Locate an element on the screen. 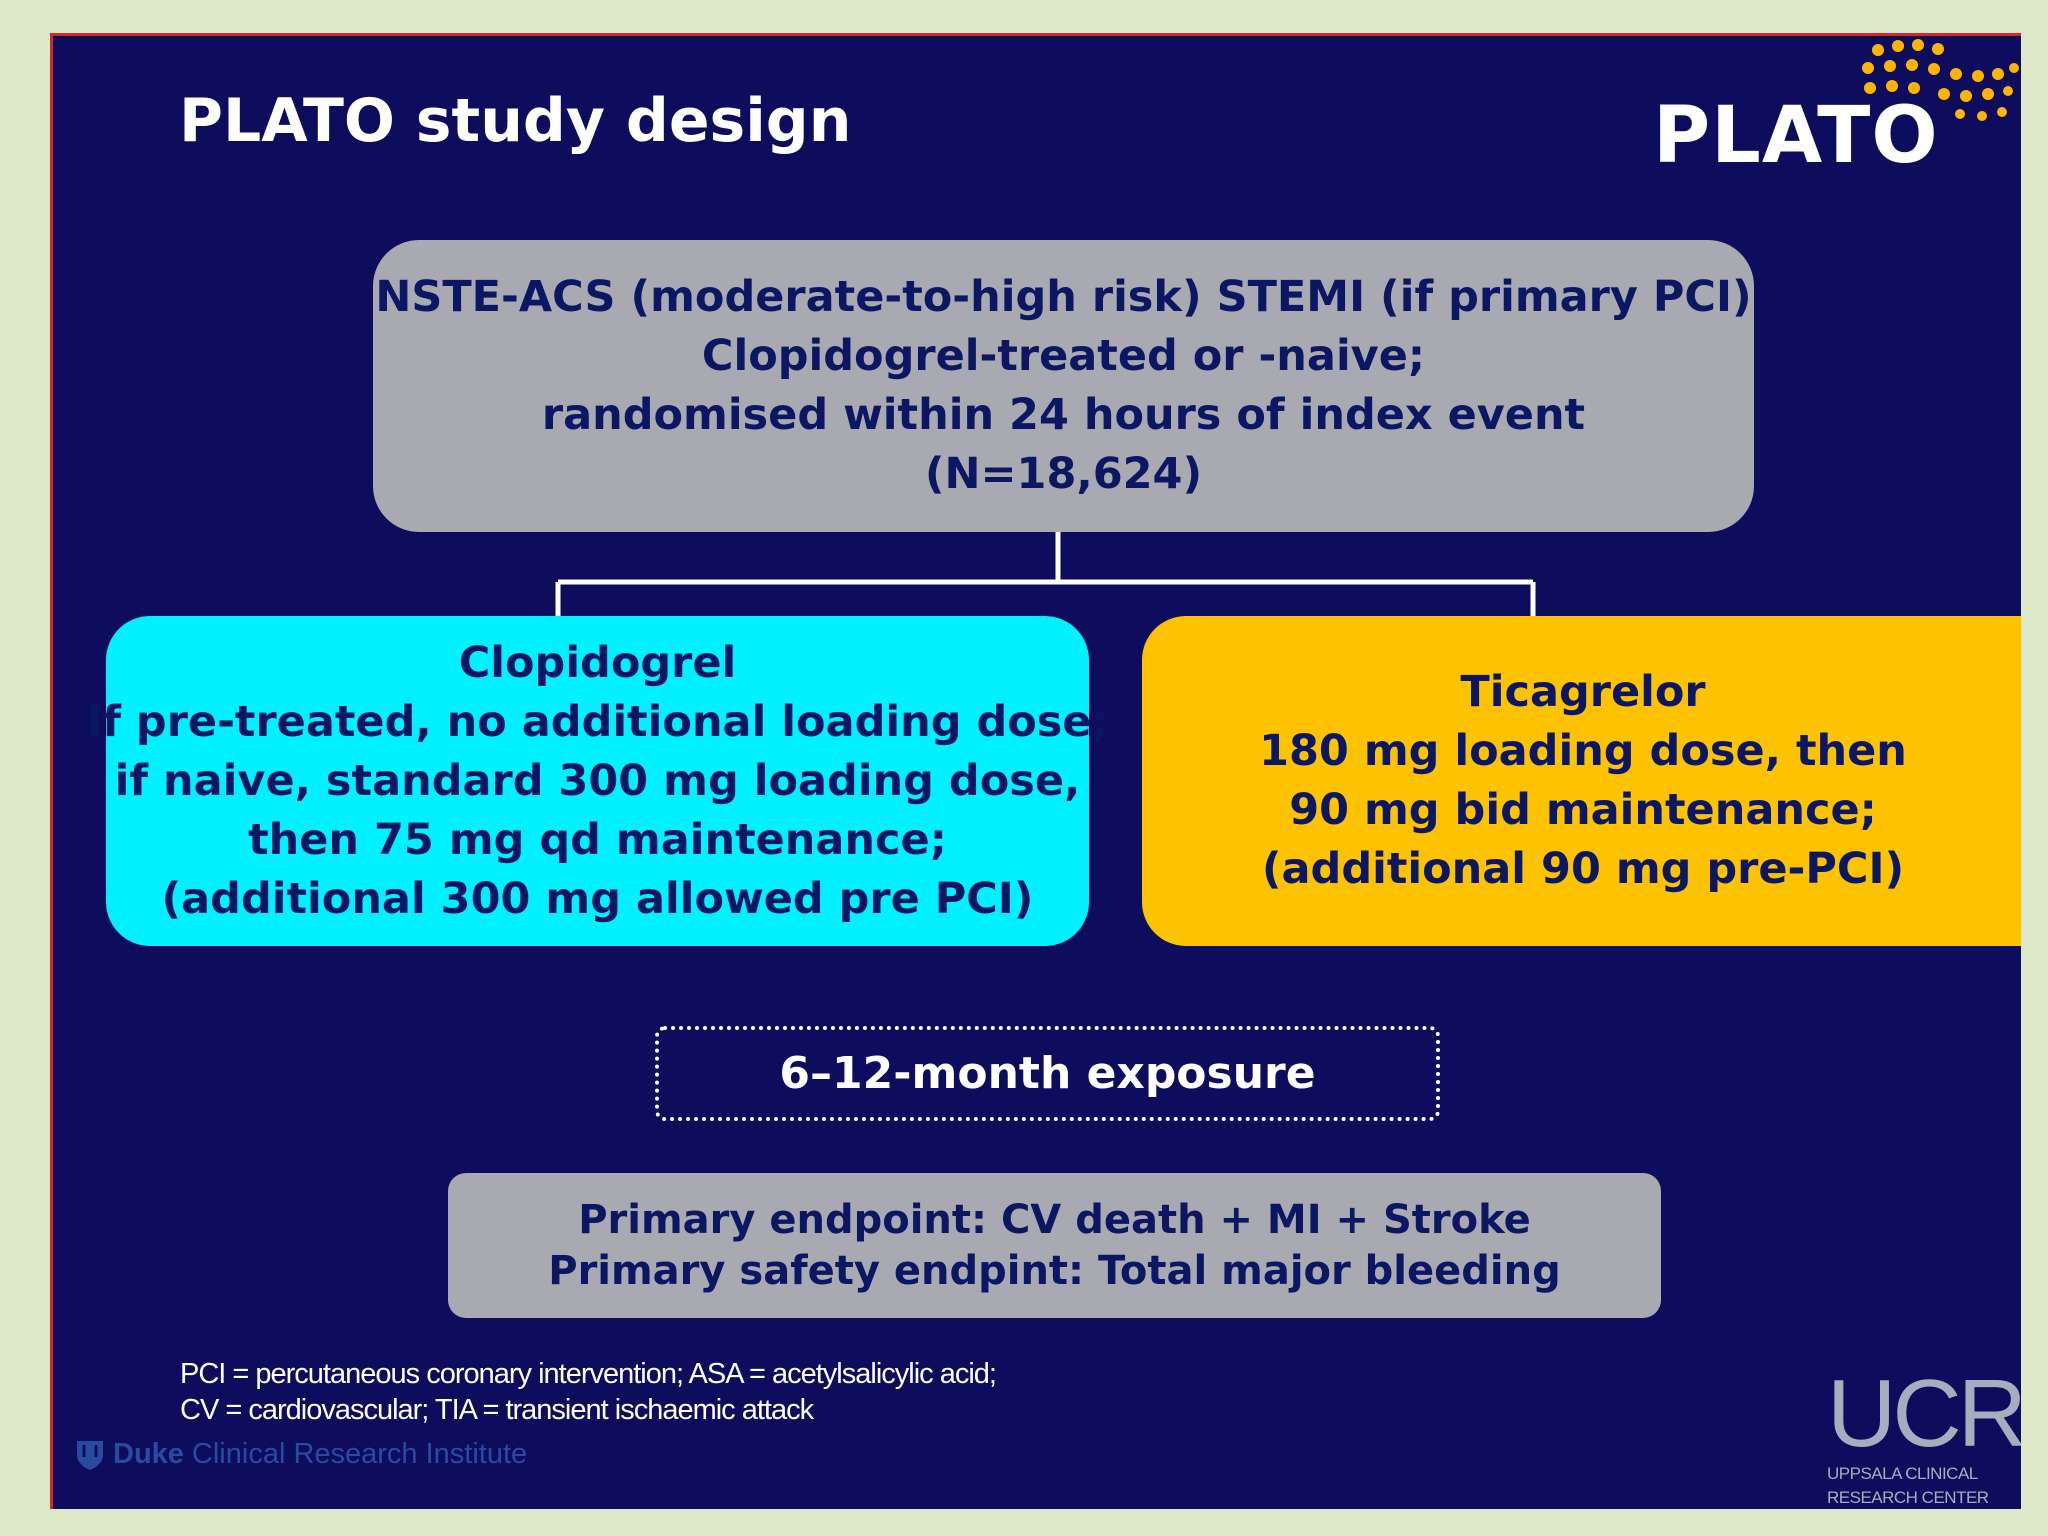 The height and width of the screenshot is (1536, 2048). ucr-logo: UCR UPPSALA CLINICAL RESEARCH CENTER is located at coordinates (1924, 1437).